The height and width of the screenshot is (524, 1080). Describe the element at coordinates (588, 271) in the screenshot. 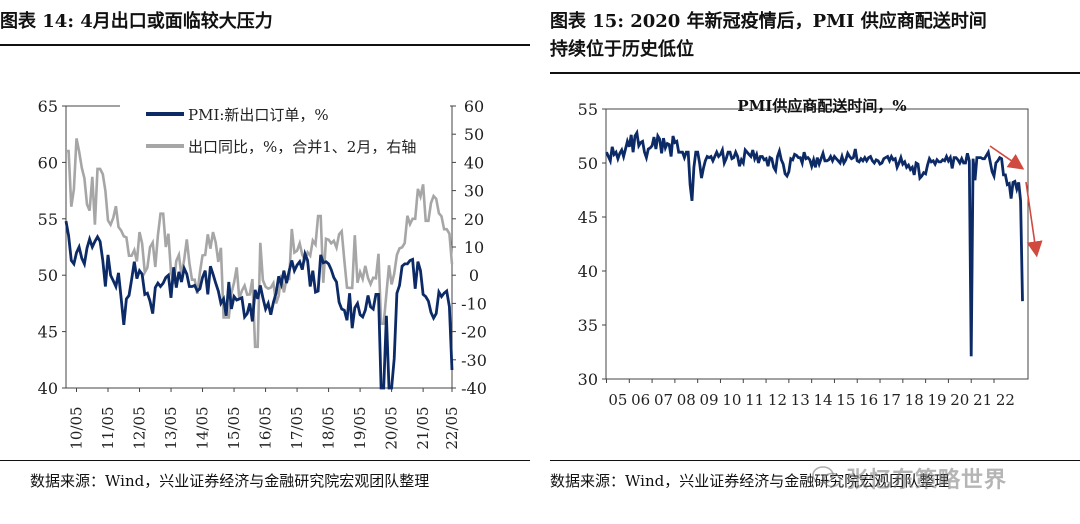

I see `y-tick-label: 40` at that location.